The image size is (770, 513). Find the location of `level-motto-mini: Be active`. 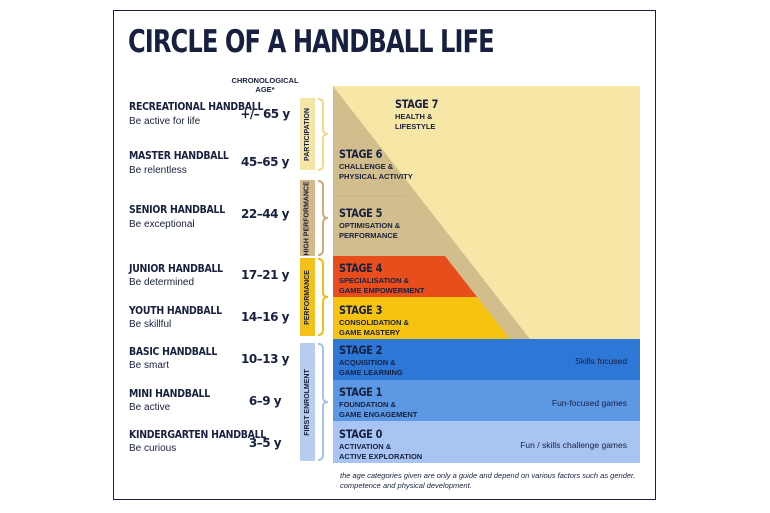

level-motto-mini: Be active is located at coordinates (150, 407).